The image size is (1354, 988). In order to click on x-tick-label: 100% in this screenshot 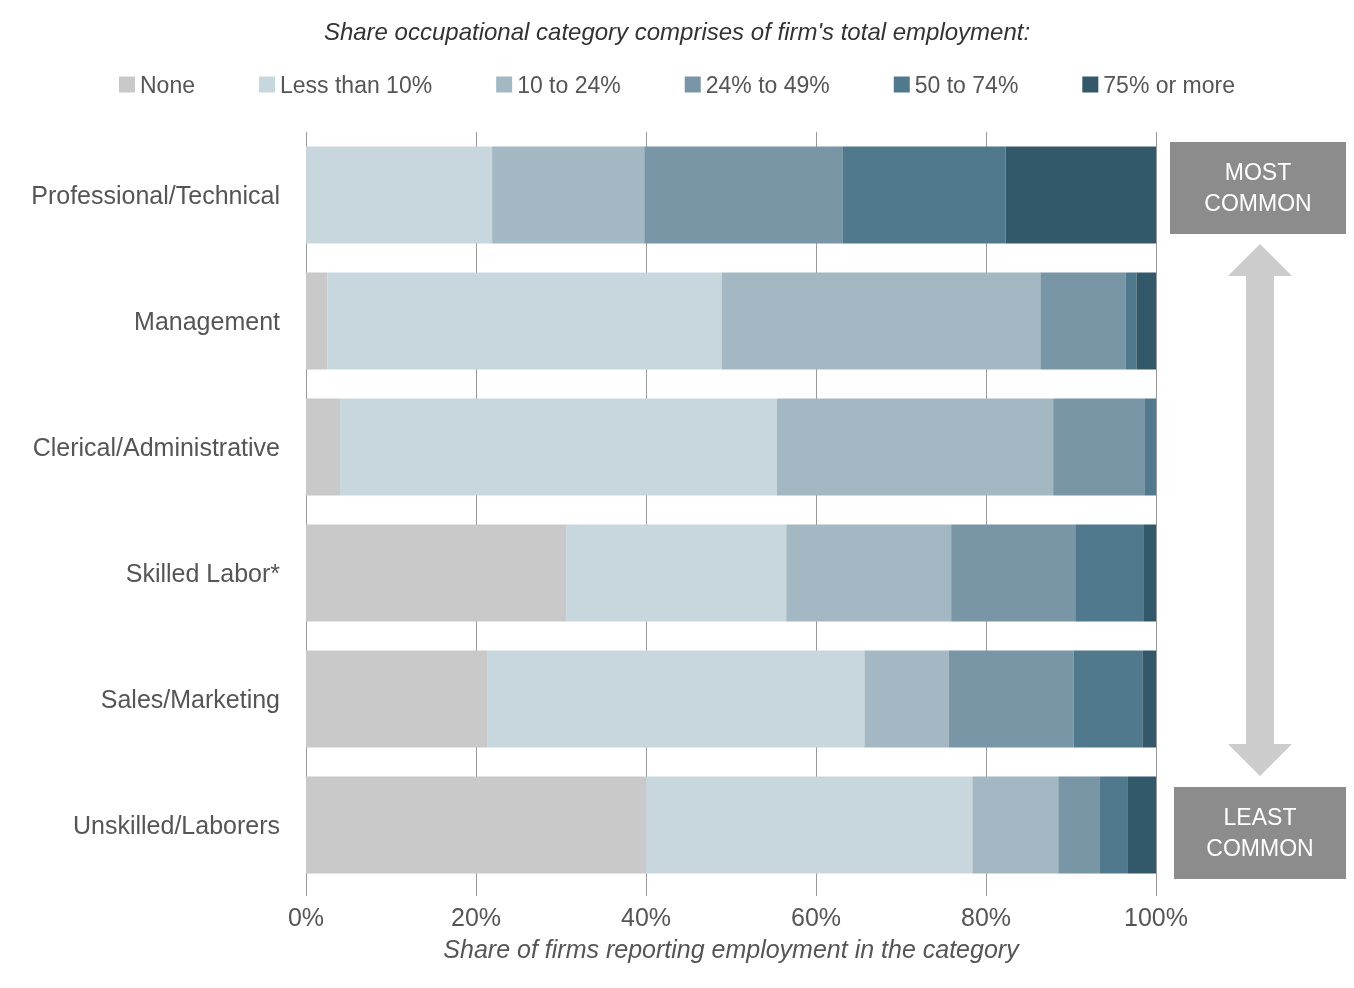, I will do `click(1156, 916)`.